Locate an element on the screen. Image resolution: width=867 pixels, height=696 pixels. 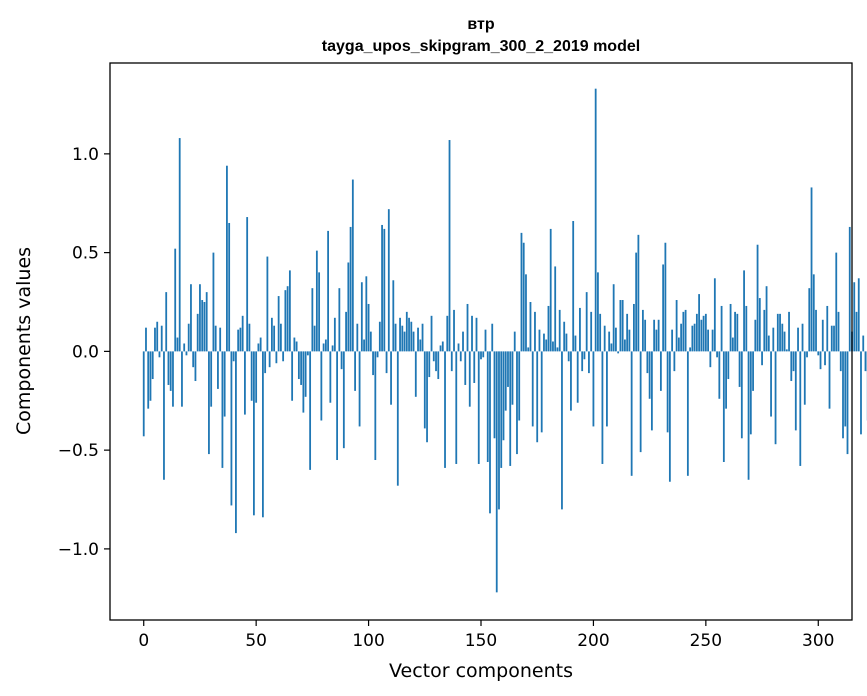
x-tick-label: 50 is located at coordinates (256, 641).